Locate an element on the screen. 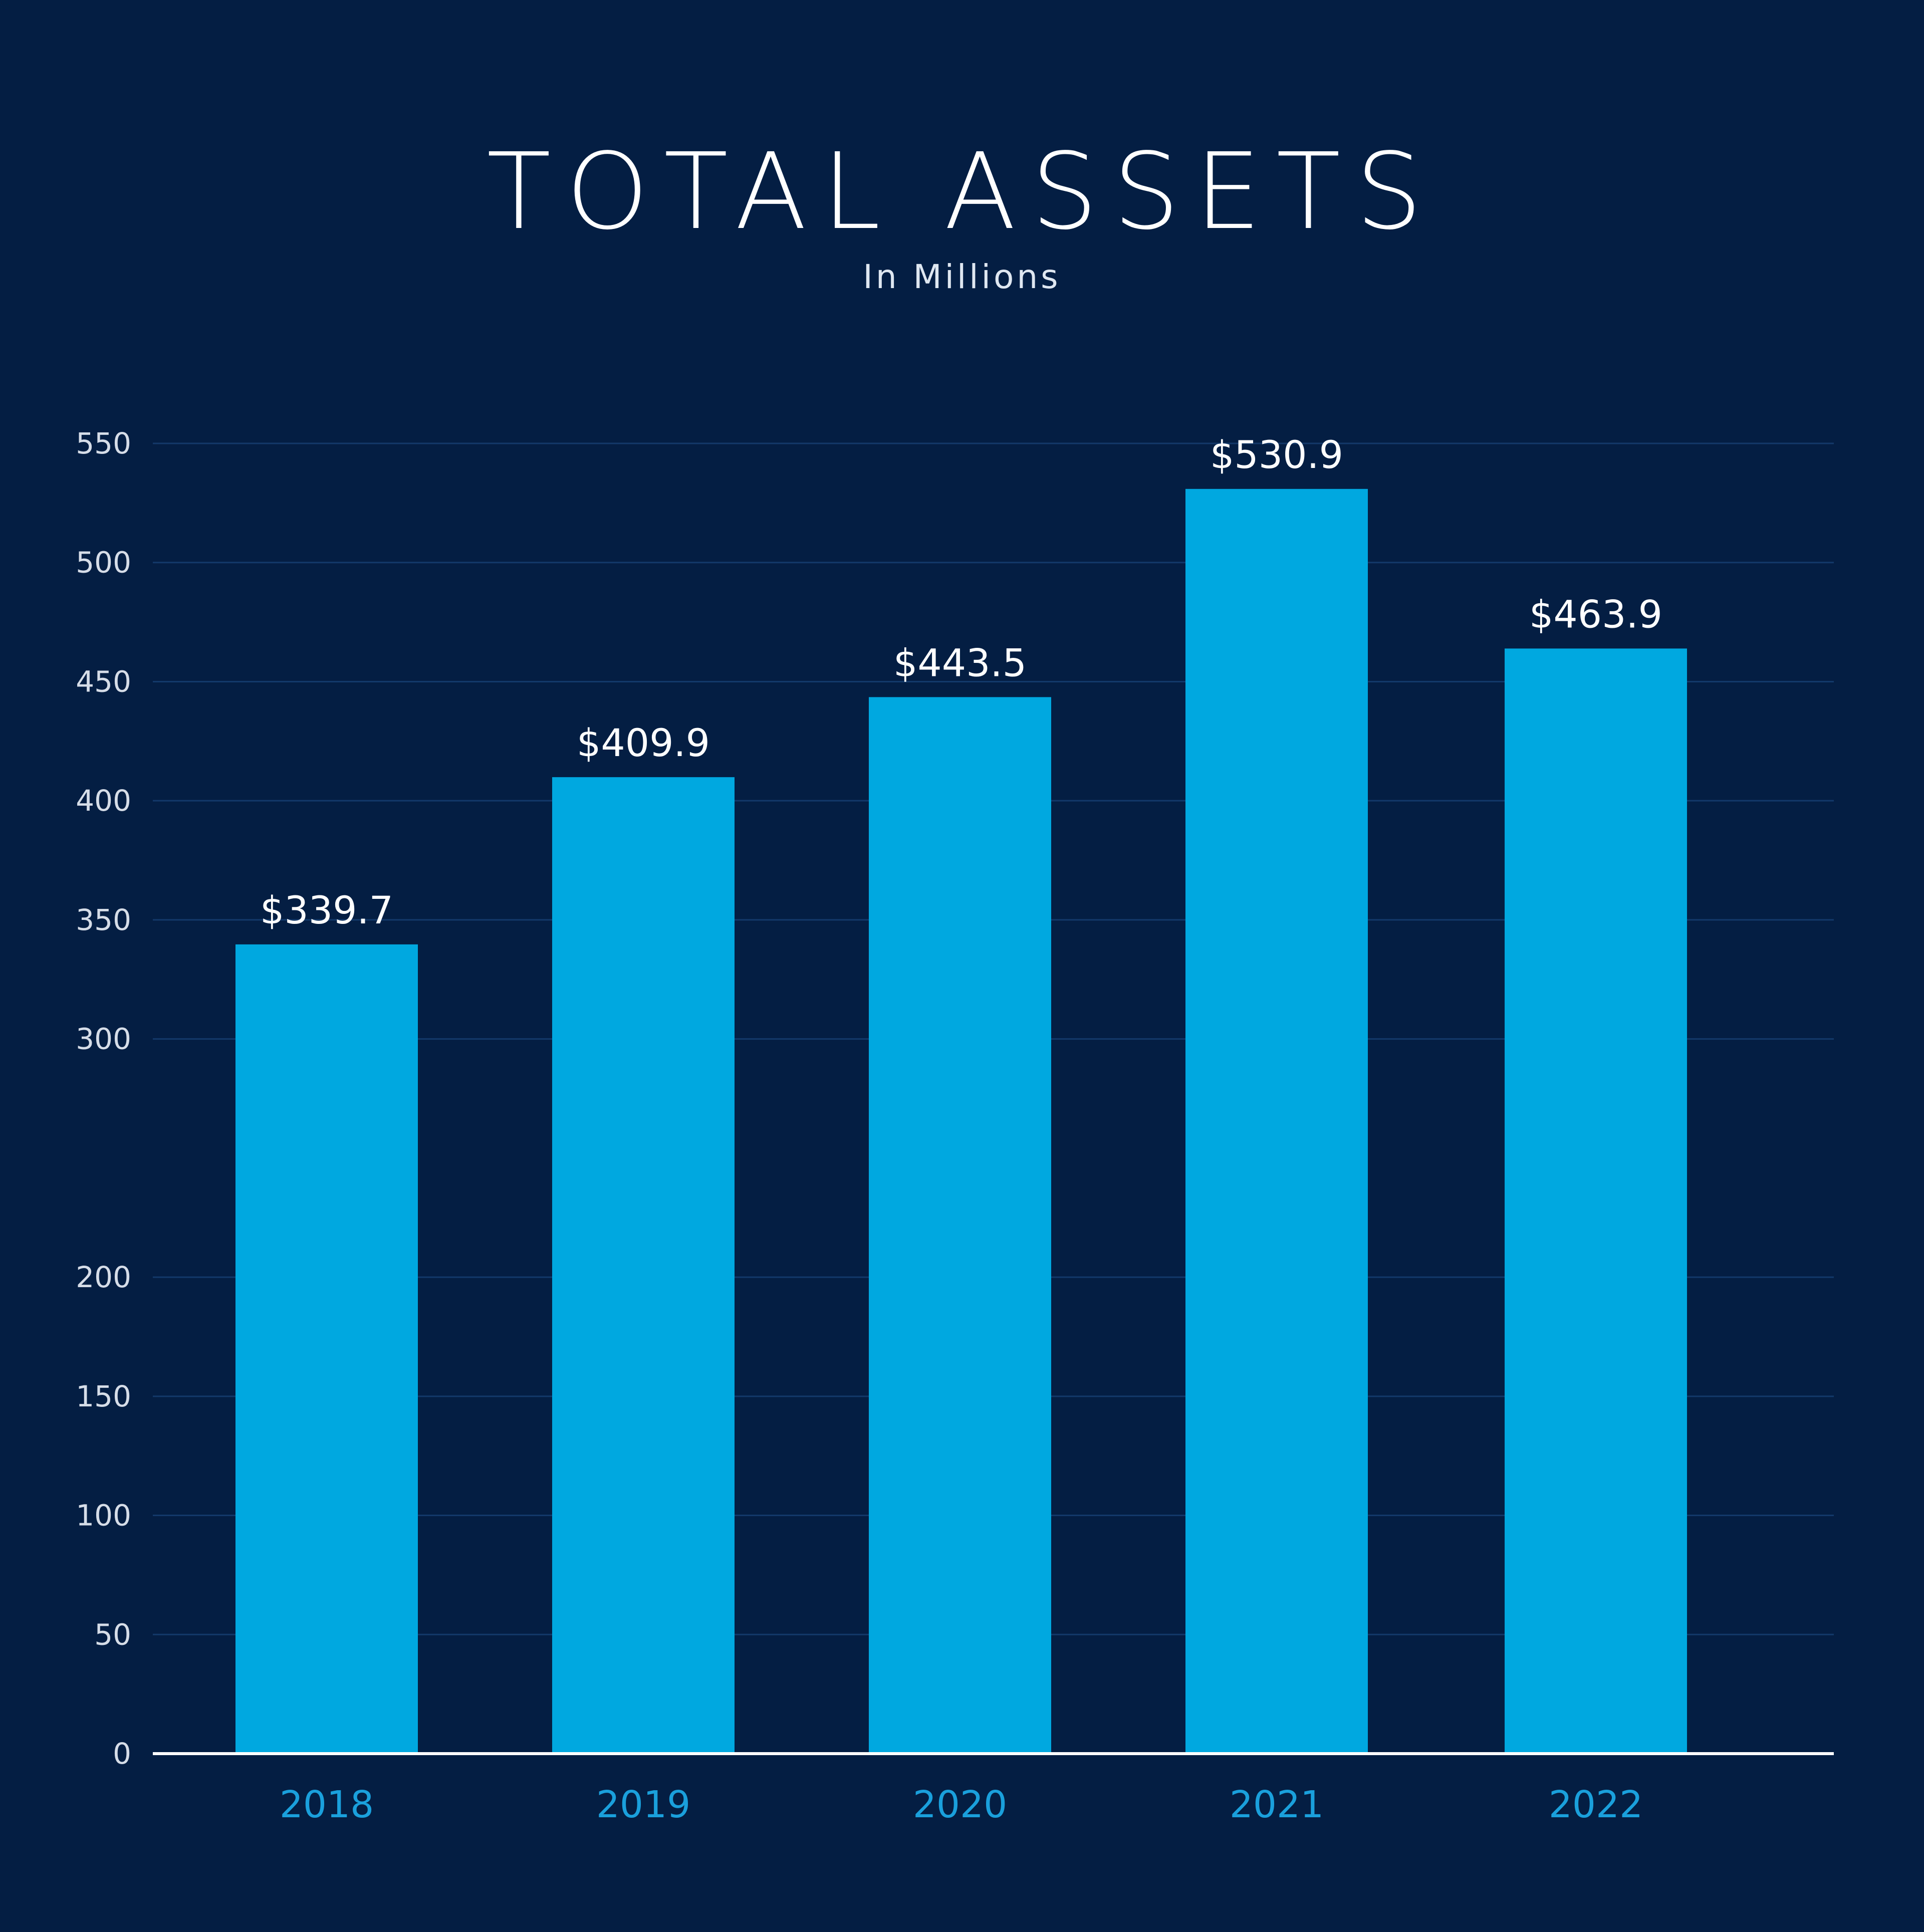 This screenshot has width=1924, height=1932. x-tick-label: 2019 is located at coordinates (643, 1804).